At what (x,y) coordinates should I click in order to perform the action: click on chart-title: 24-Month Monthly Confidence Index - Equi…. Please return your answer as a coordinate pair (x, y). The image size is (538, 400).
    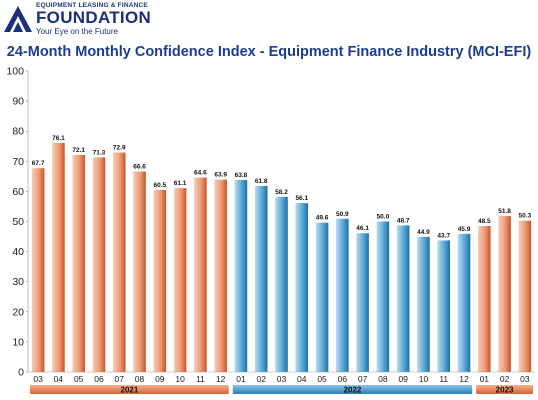
    Looking at the image, I should click on (269, 52).